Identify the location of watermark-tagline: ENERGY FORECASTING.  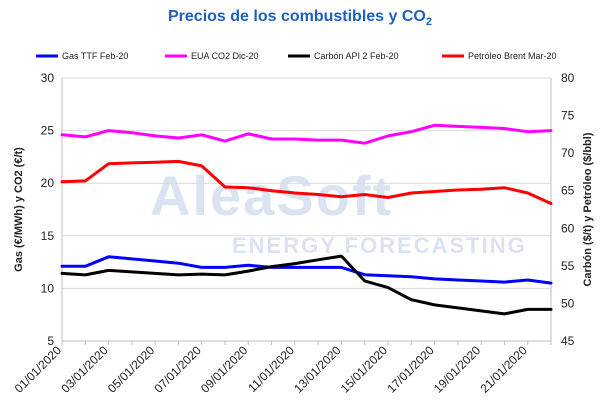
(379, 245).